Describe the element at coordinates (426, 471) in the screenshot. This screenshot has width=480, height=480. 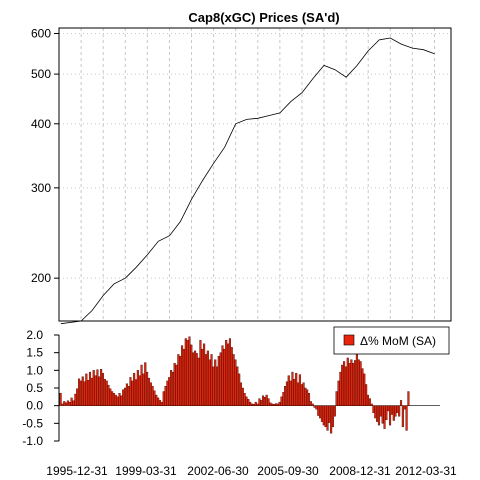
I see `x-tick-label: 2012-03-31` at that location.